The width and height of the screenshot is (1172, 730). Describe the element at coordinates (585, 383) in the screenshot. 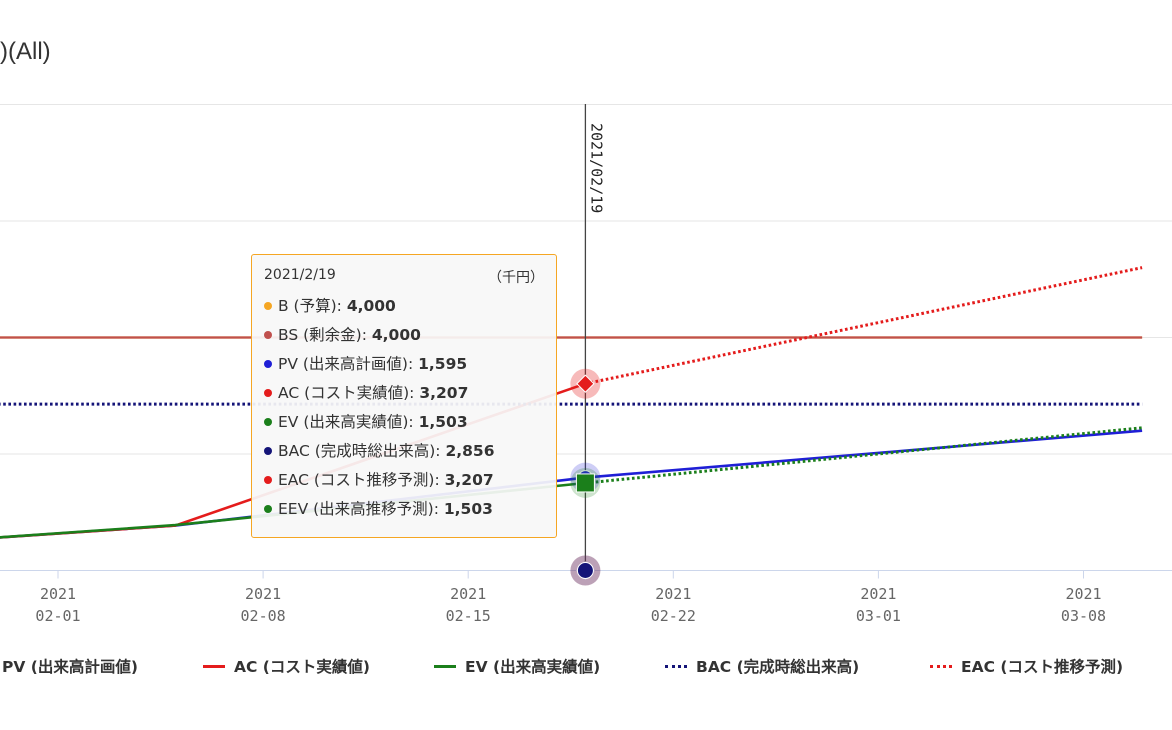

I see `marker-ac` at that location.